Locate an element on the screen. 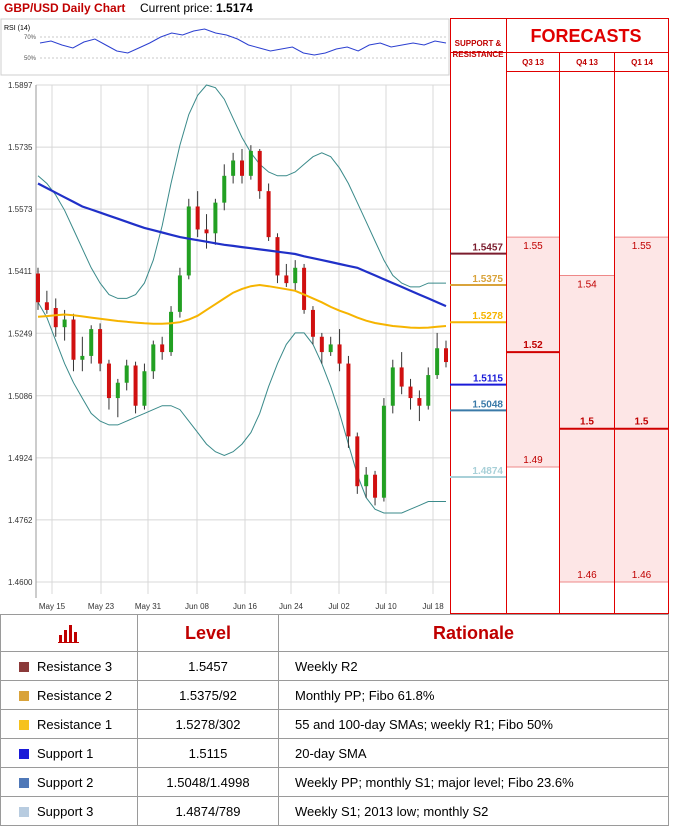 Image resolution: width=673 pixels, height=830 pixels. row-name-cell: Resistance 3 is located at coordinates (69, 666).